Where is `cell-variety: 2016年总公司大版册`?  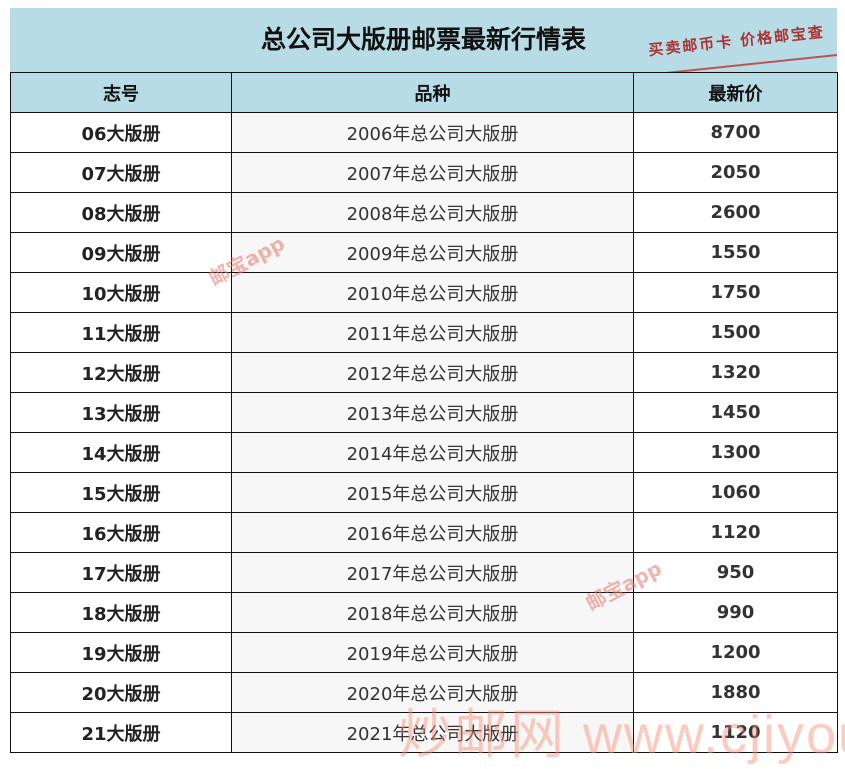 cell-variety: 2016年总公司大版册 is located at coordinates (432, 532).